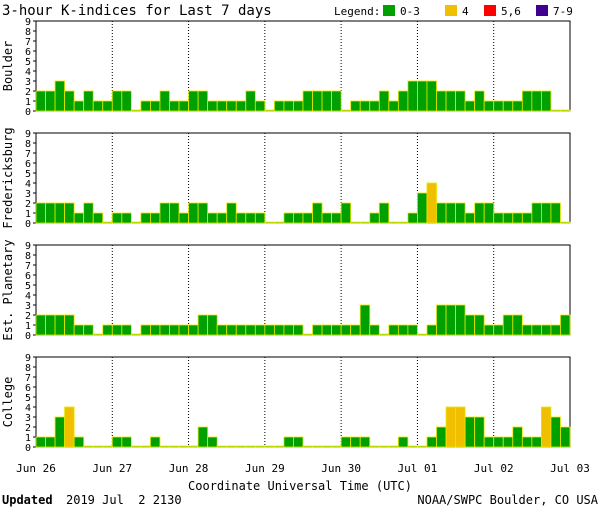  What do you see at coordinates (8, 177) in the screenshot?
I see `panel-station-label: Fredericksburg` at bounding box center [8, 177].